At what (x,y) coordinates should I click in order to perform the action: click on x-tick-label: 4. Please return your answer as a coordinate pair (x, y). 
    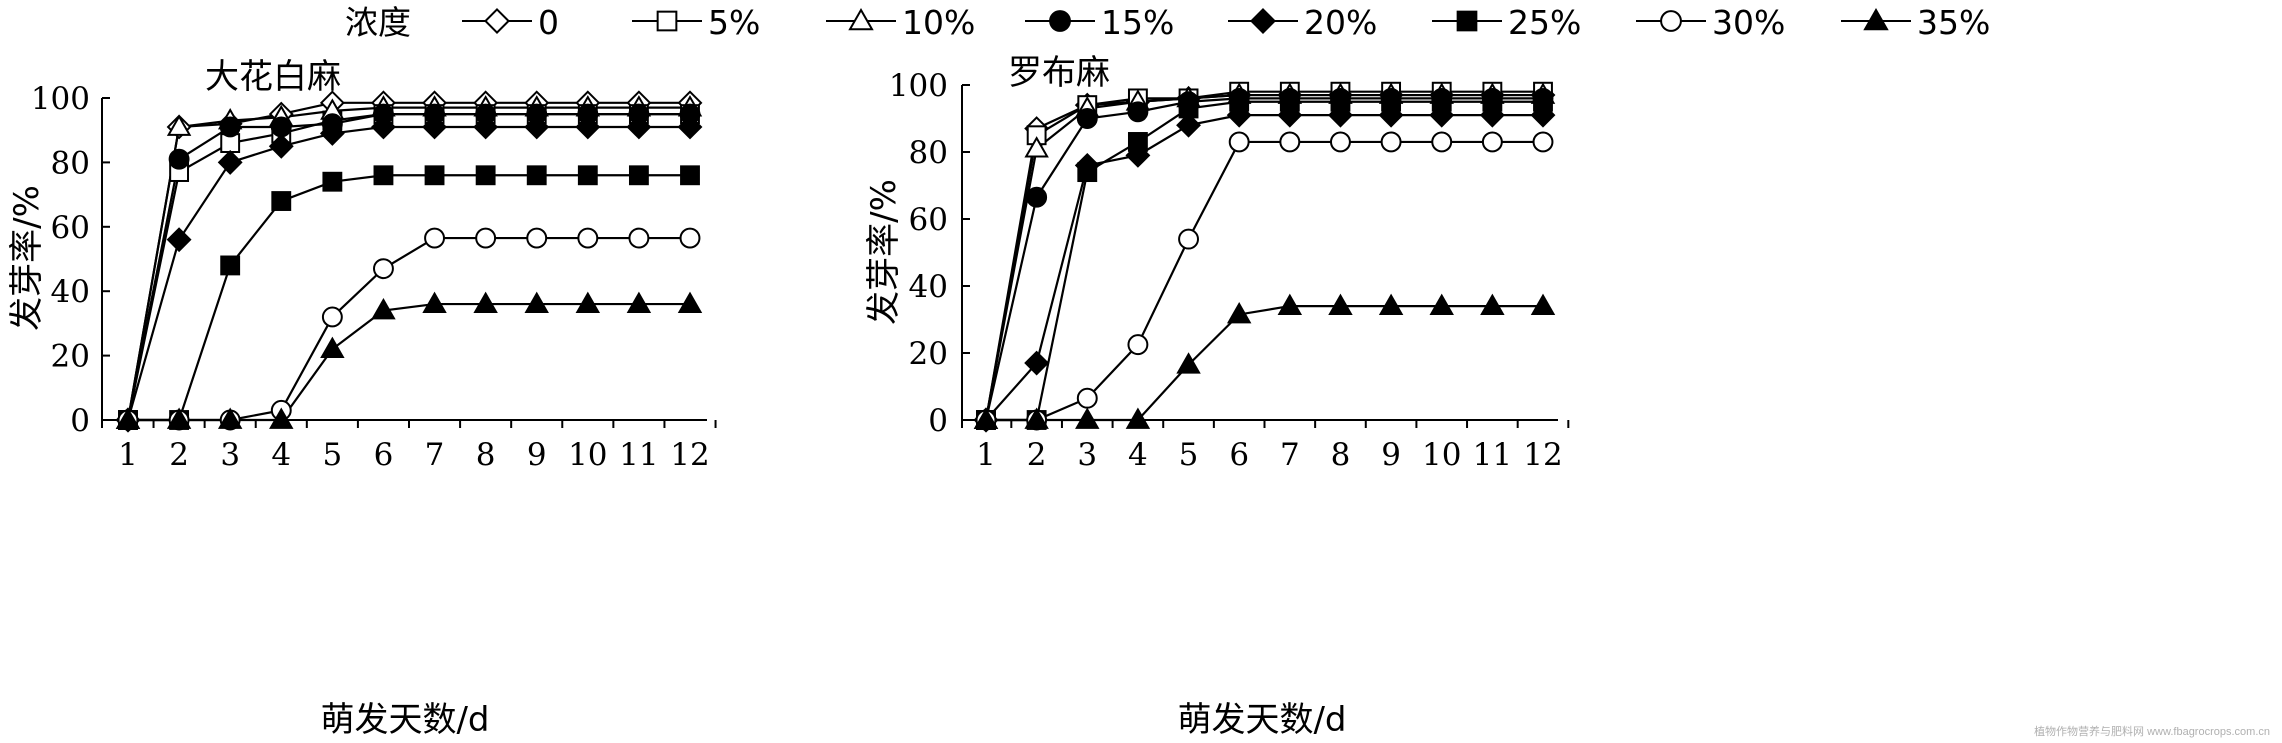
    Looking at the image, I should click on (281, 455).